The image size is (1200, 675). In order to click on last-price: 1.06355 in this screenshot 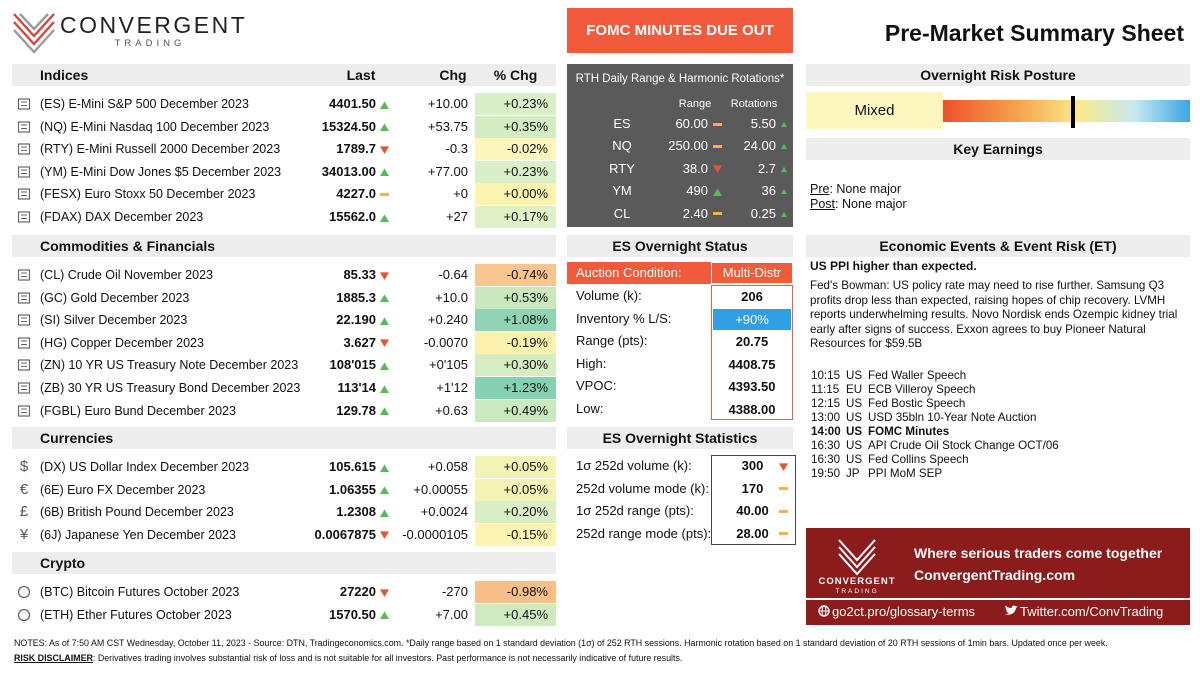, I will do `click(352, 489)`.